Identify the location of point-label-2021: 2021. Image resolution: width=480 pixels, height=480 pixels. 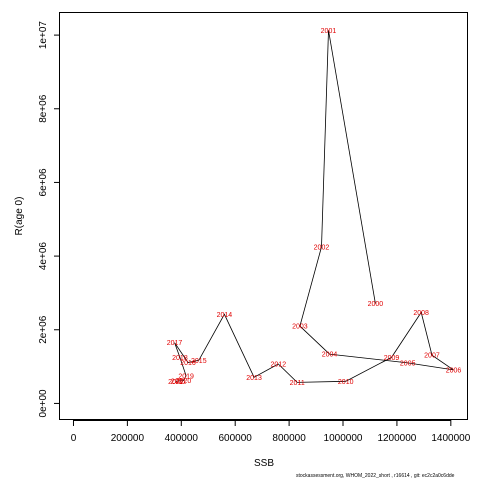
(179, 381).